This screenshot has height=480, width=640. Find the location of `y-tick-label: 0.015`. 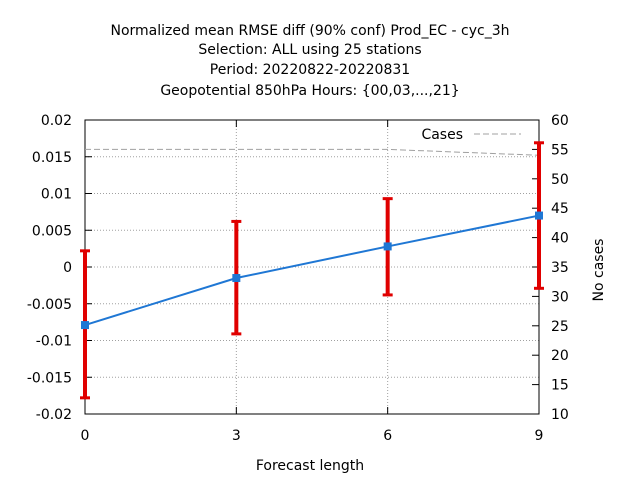

y-tick-label: 0.015 is located at coordinates (52, 158).